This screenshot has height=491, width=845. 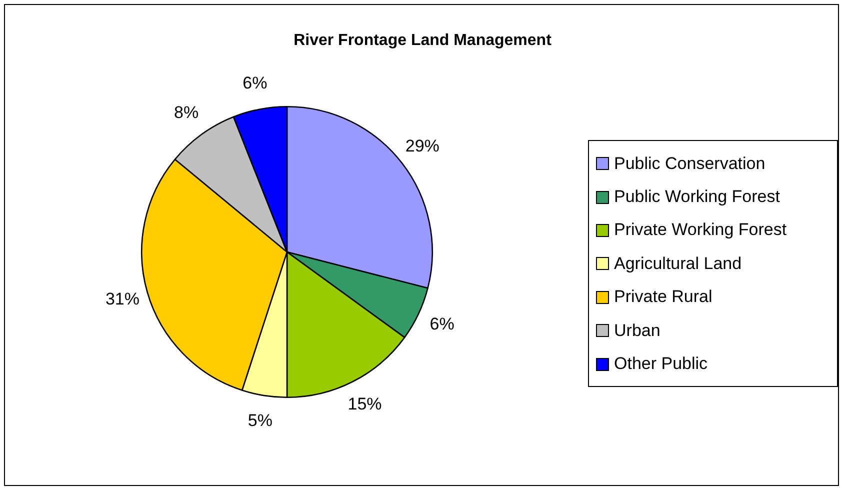 I want to click on legend-label: Private Rural, so click(x=663, y=297).